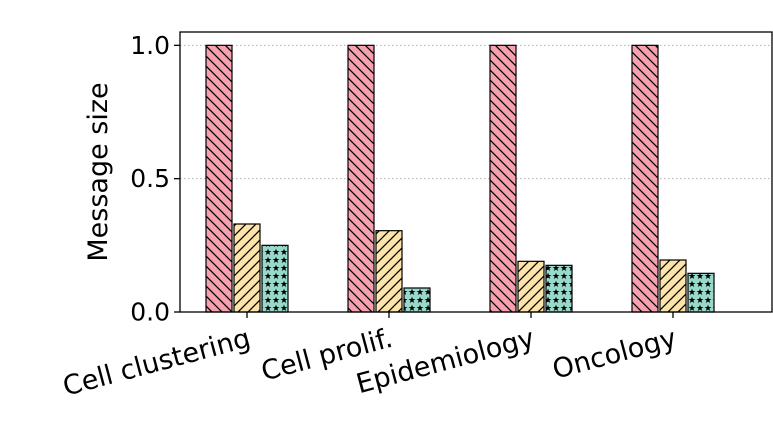 Image resolution: width=773 pixels, height=442 pixels. What do you see at coordinates (559, 288) in the screenshot?
I see `bar-series-3-epidemiology` at bounding box center [559, 288].